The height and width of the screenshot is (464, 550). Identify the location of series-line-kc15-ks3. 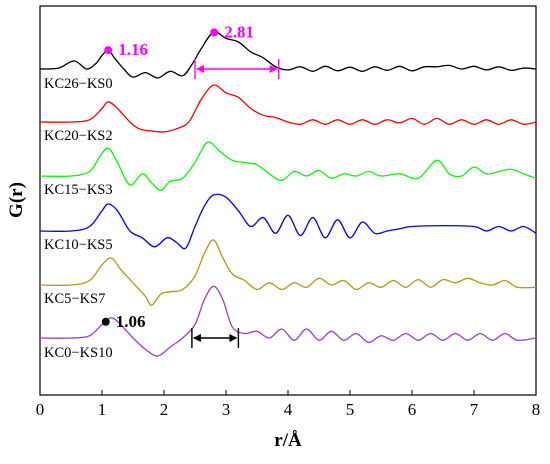
(288, 166).